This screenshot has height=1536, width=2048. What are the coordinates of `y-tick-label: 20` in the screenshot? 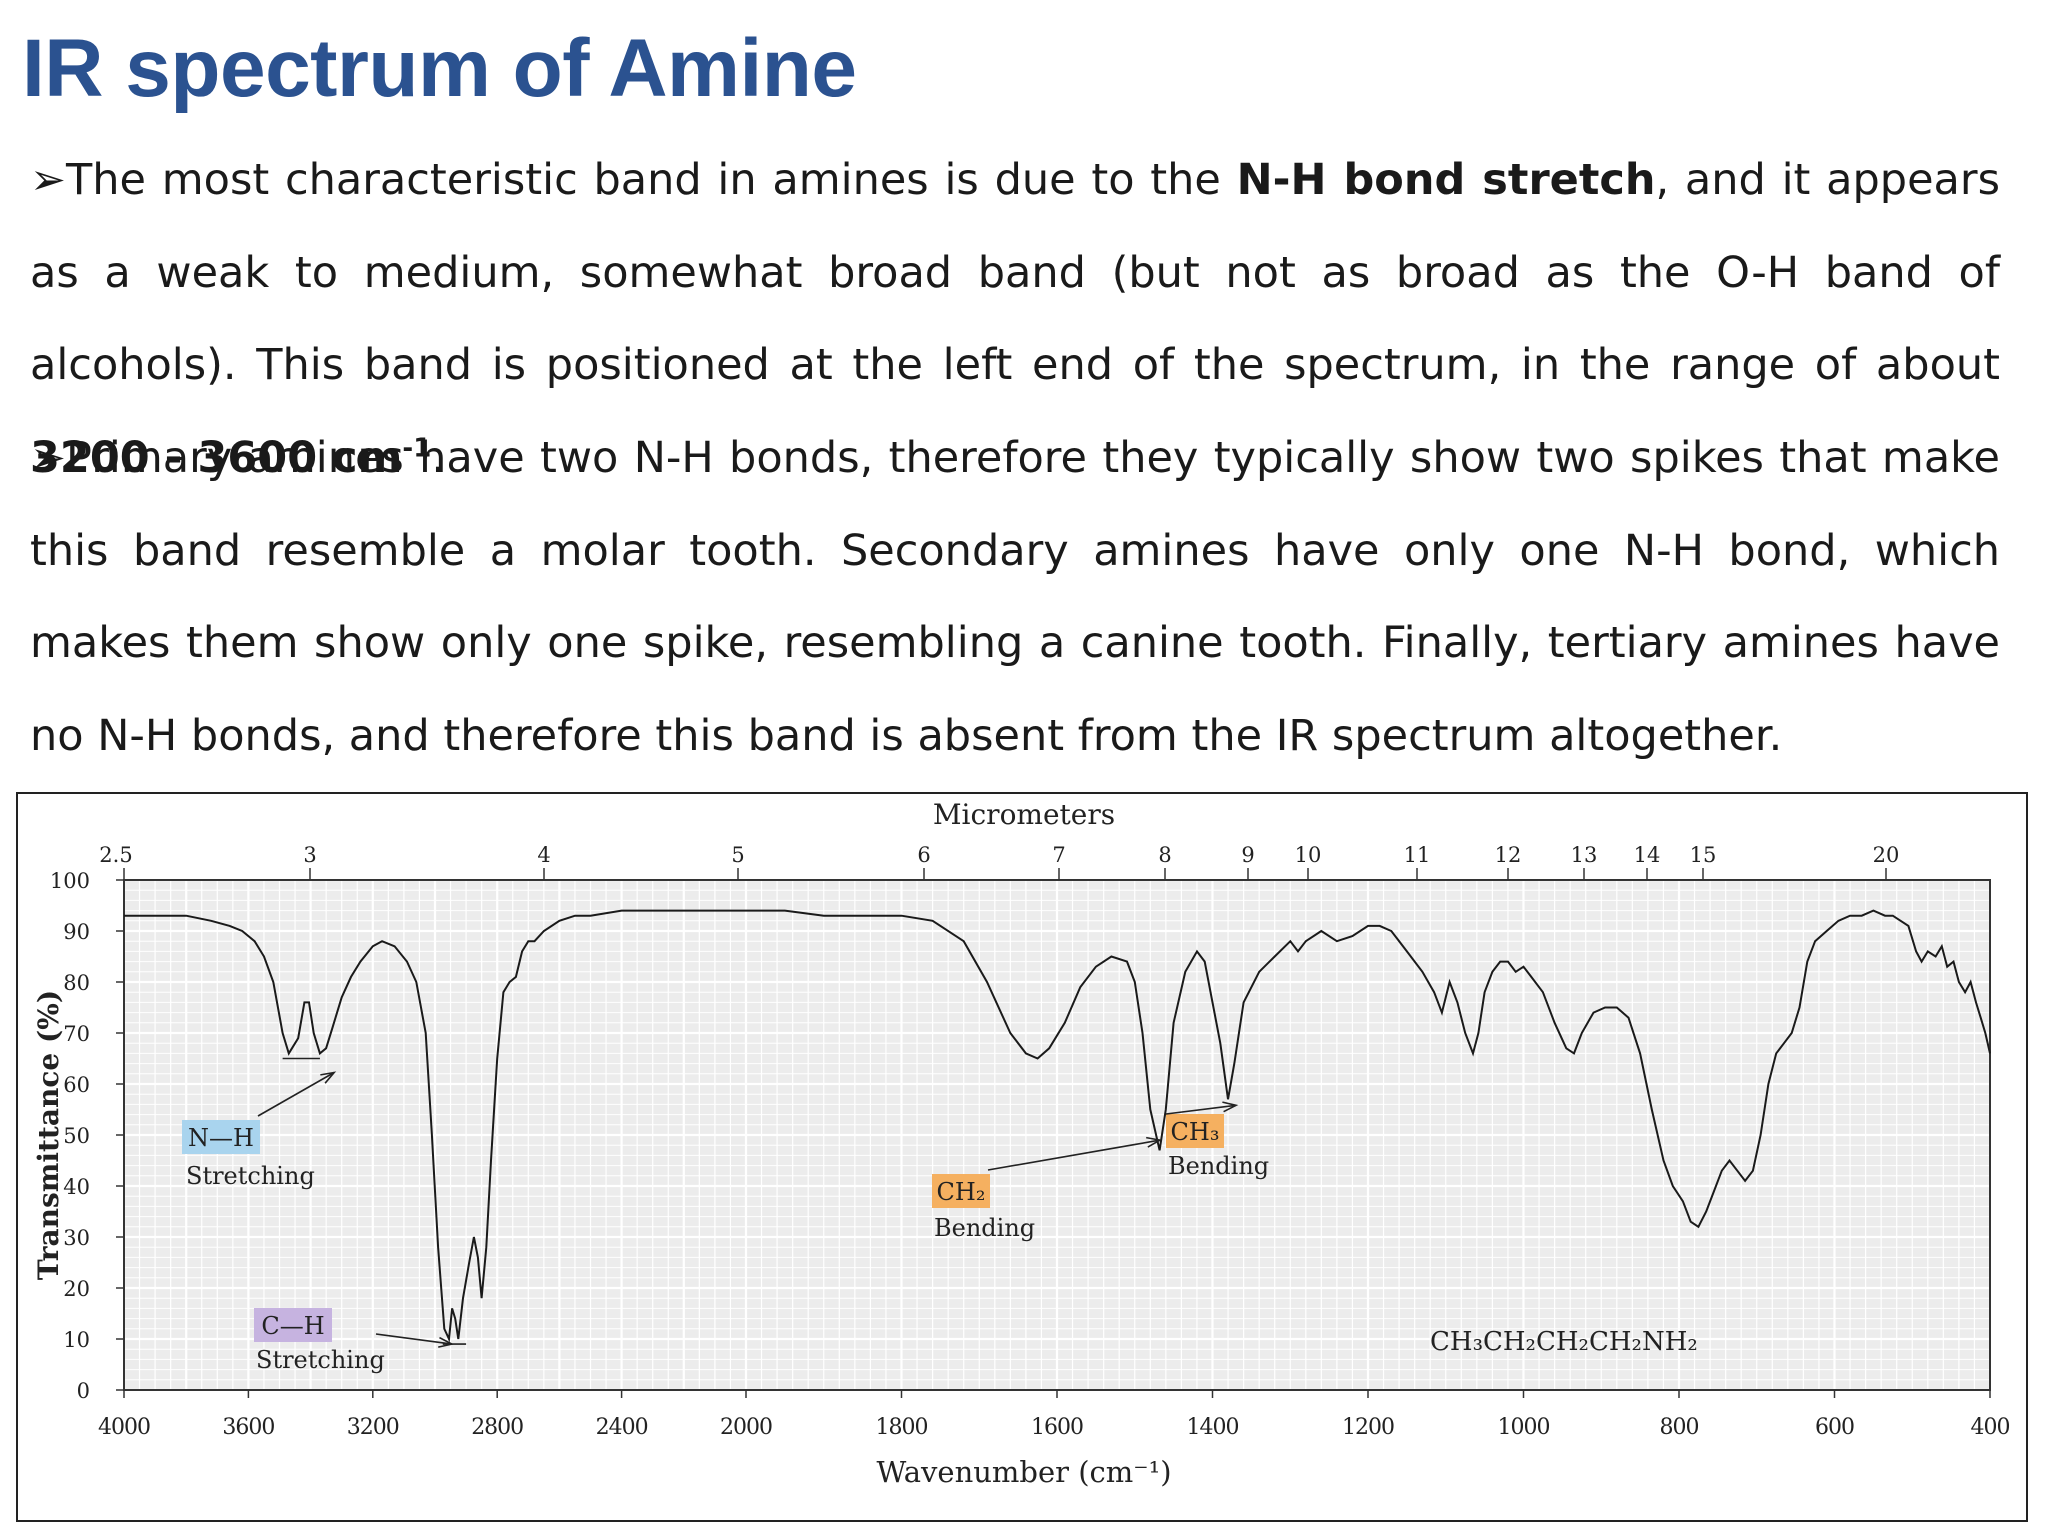 It's located at (76, 1289).